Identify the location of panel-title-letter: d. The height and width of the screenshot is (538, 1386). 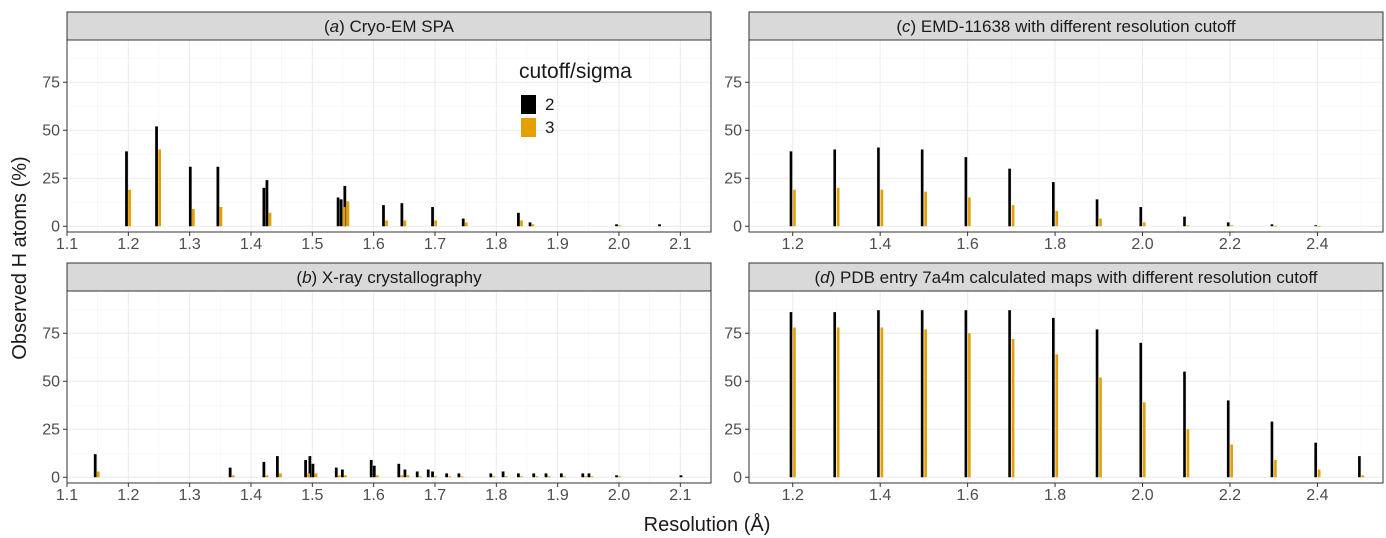
(825, 277).